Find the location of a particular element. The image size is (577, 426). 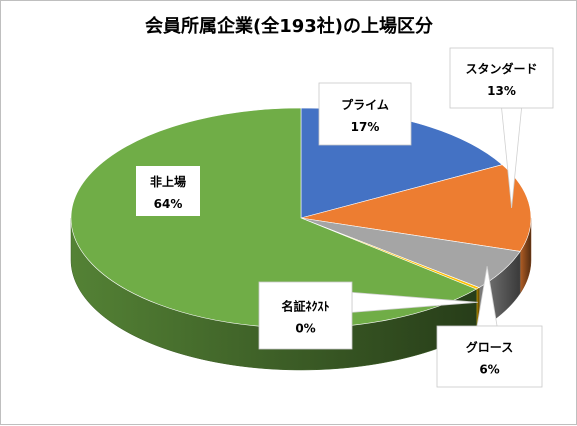

slice-name-label: 名証ﾈｸｽﾄ is located at coordinates (305, 306).